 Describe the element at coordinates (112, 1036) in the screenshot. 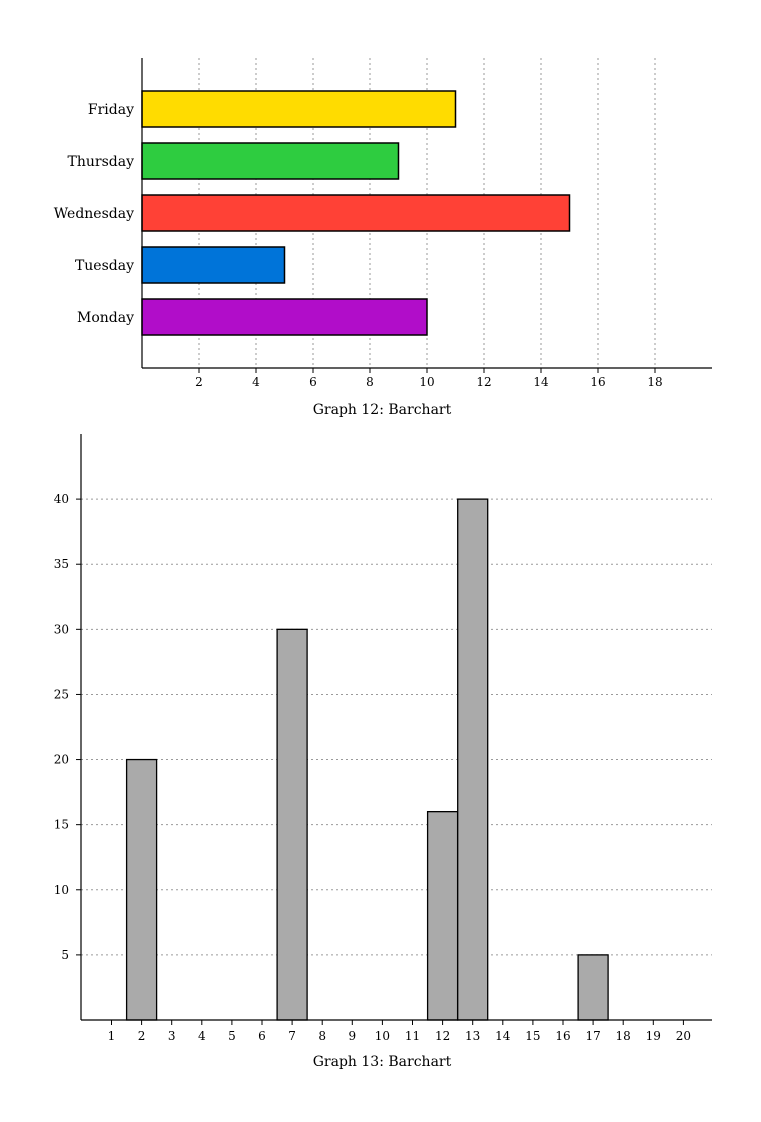

I see `chart2-x-tick-label: 1` at that location.